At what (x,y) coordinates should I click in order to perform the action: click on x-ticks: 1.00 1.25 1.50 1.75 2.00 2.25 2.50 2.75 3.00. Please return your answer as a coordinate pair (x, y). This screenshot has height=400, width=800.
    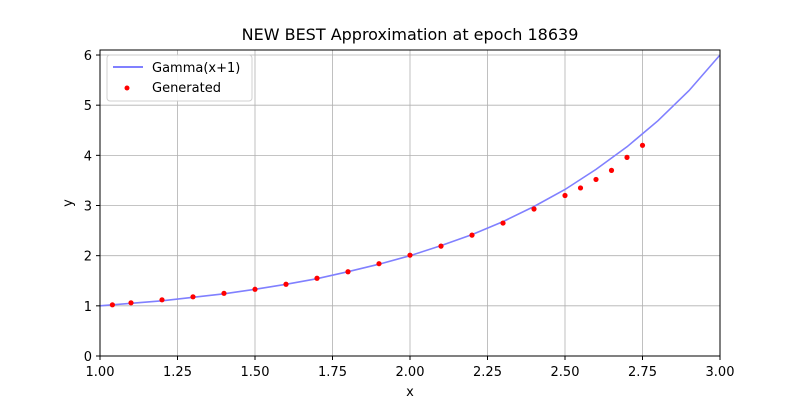
    Looking at the image, I should click on (410, 368).